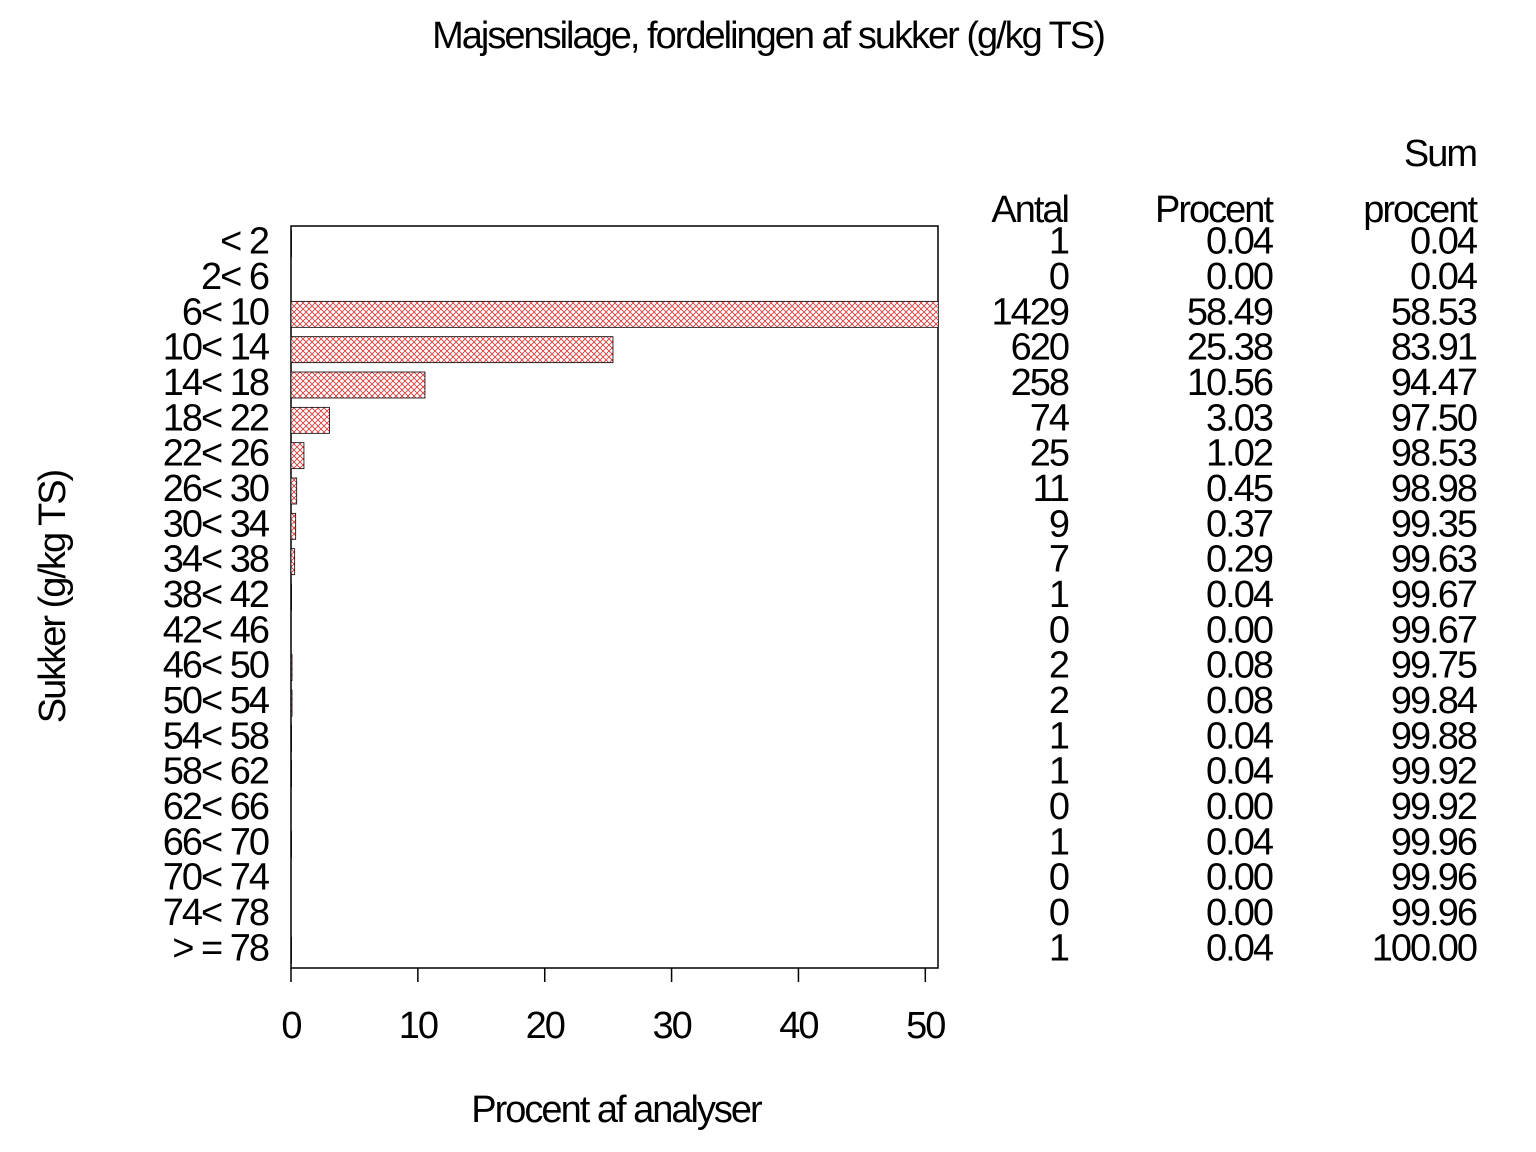 The height and width of the screenshot is (1152, 1536). I want to click on count-cell: 74, so click(1050, 418).